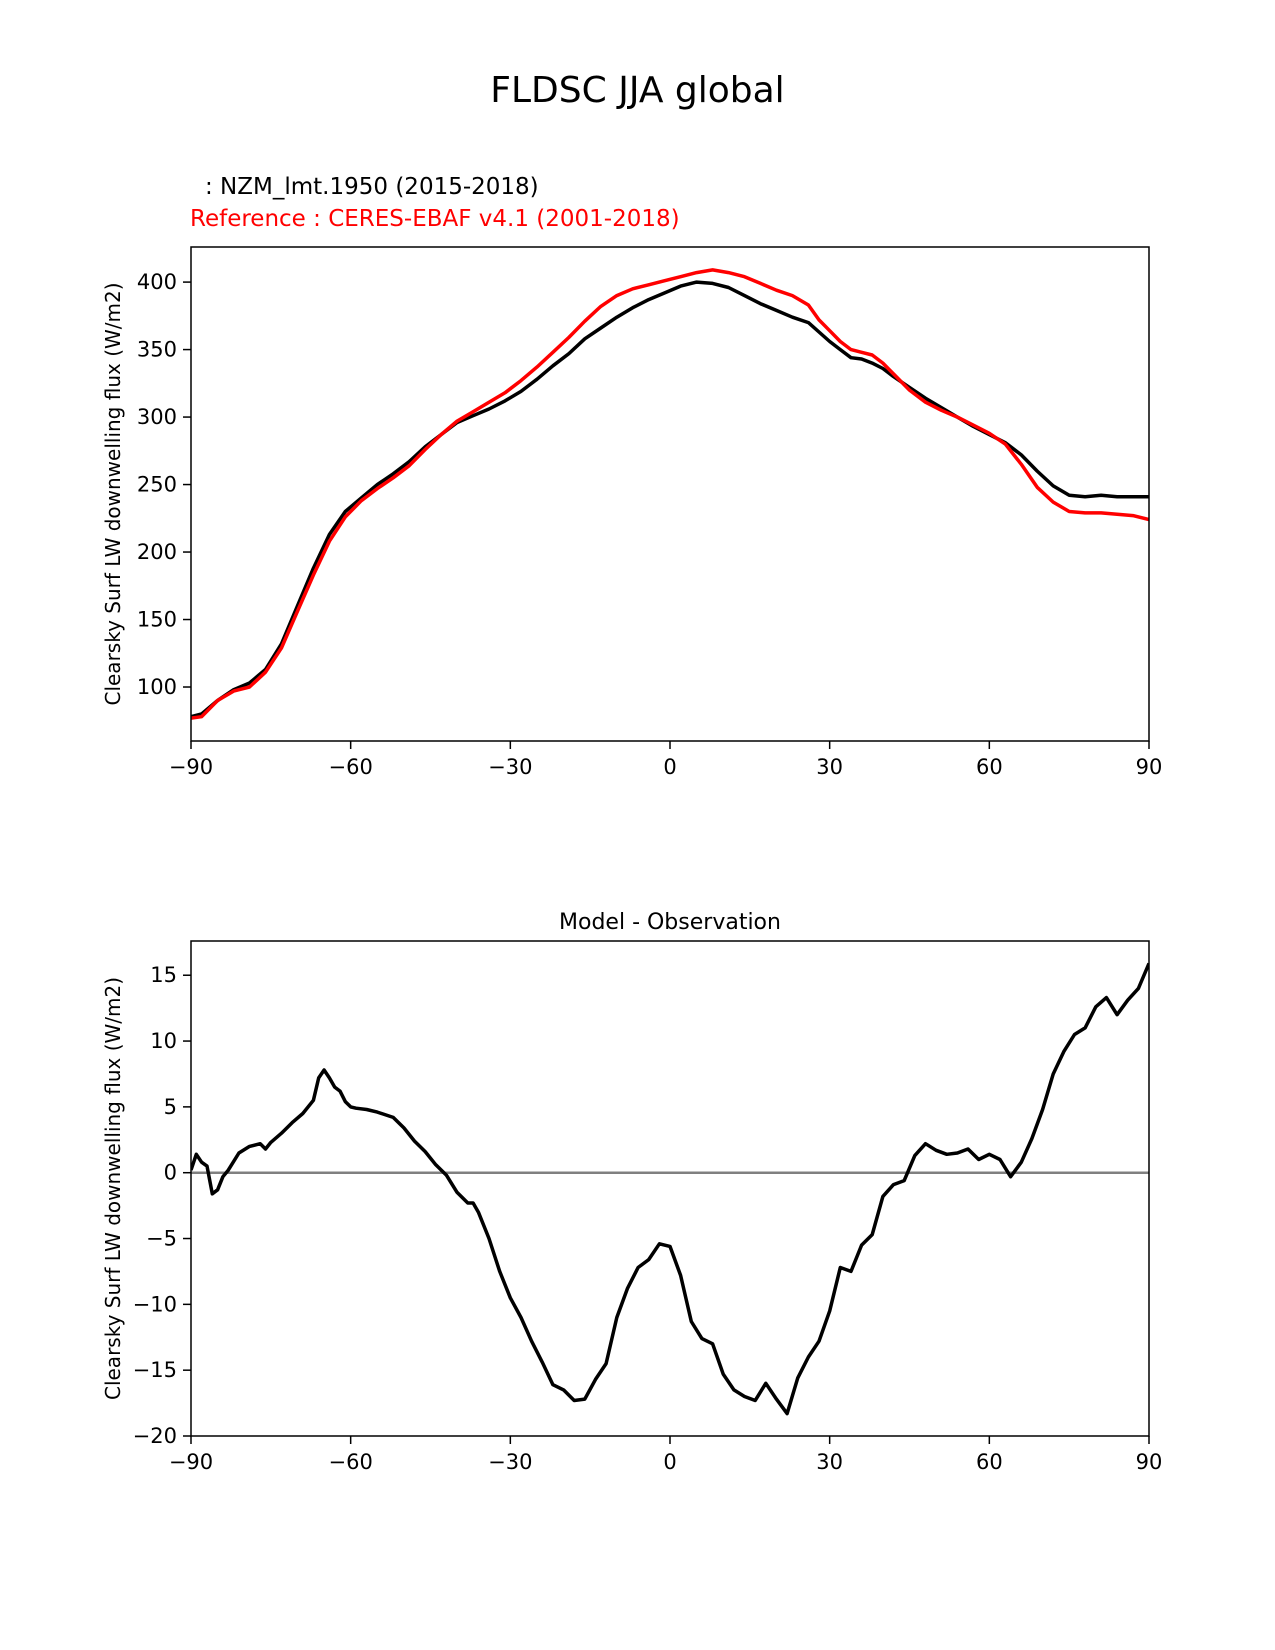 The image size is (1275, 1650). What do you see at coordinates (1149, 767) in the screenshot?
I see `top-xtick-label: 90` at bounding box center [1149, 767].